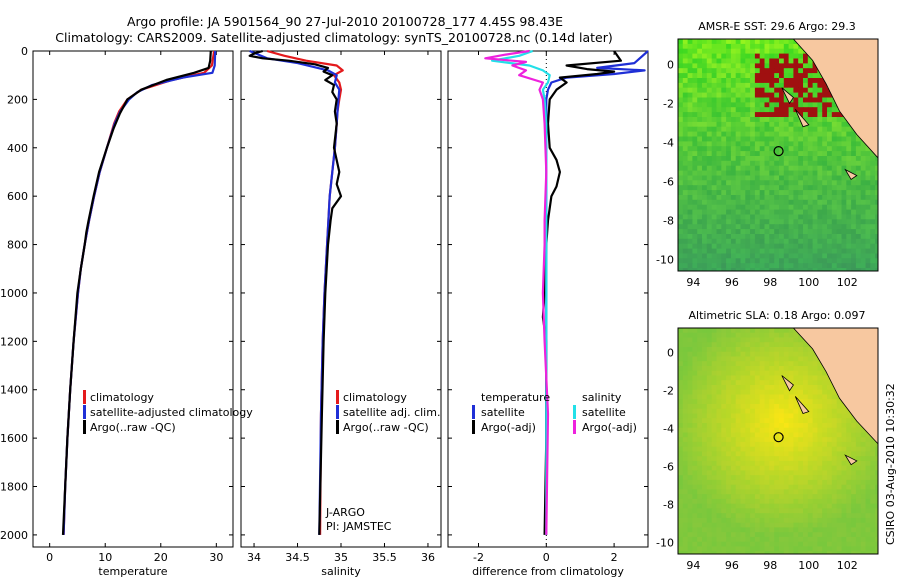 Image resolution: width=900 pixels, height=580 pixels. What do you see at coordinates (17, 245) in the screenshot?
I see `depth-tick-label: 800` at bounding box center [17, 245].